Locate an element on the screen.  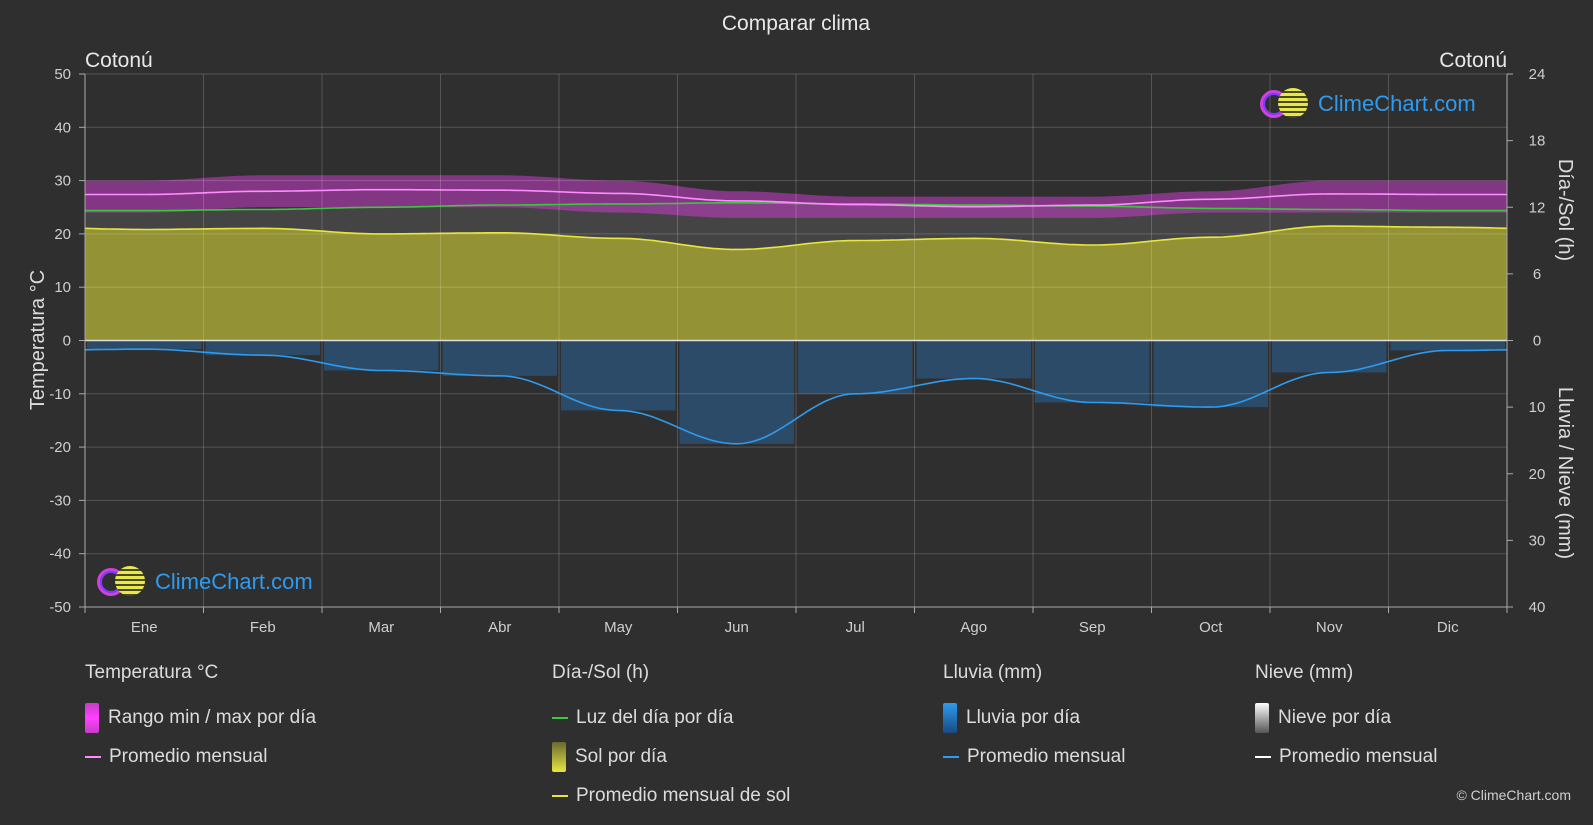
legend-item: Rango min / max por día is located at coordinates (200, 717).